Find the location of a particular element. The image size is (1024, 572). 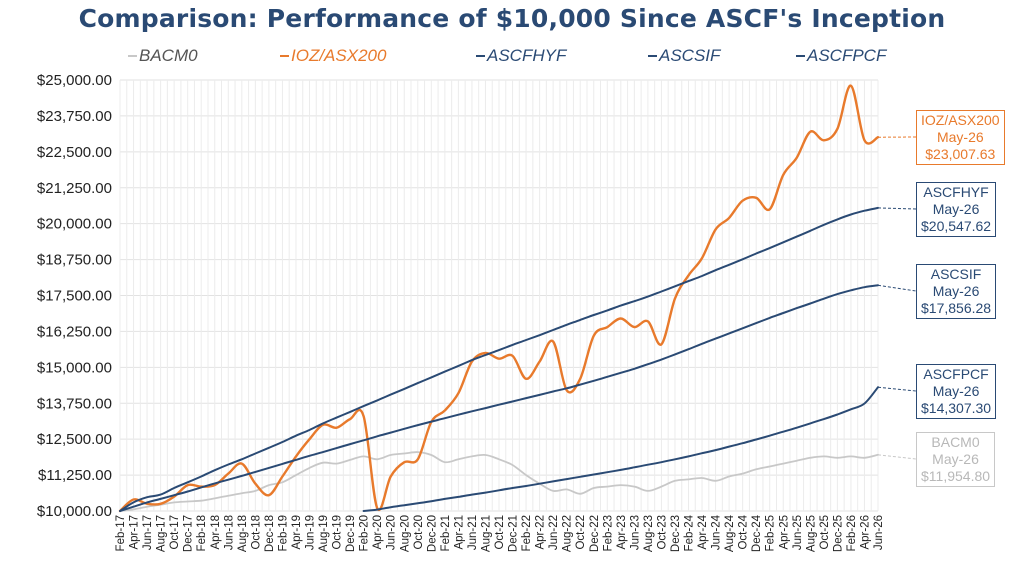

end-label-bacm0: BACM0 May-26 $11,954.80 is located at coordinates (956, 459).